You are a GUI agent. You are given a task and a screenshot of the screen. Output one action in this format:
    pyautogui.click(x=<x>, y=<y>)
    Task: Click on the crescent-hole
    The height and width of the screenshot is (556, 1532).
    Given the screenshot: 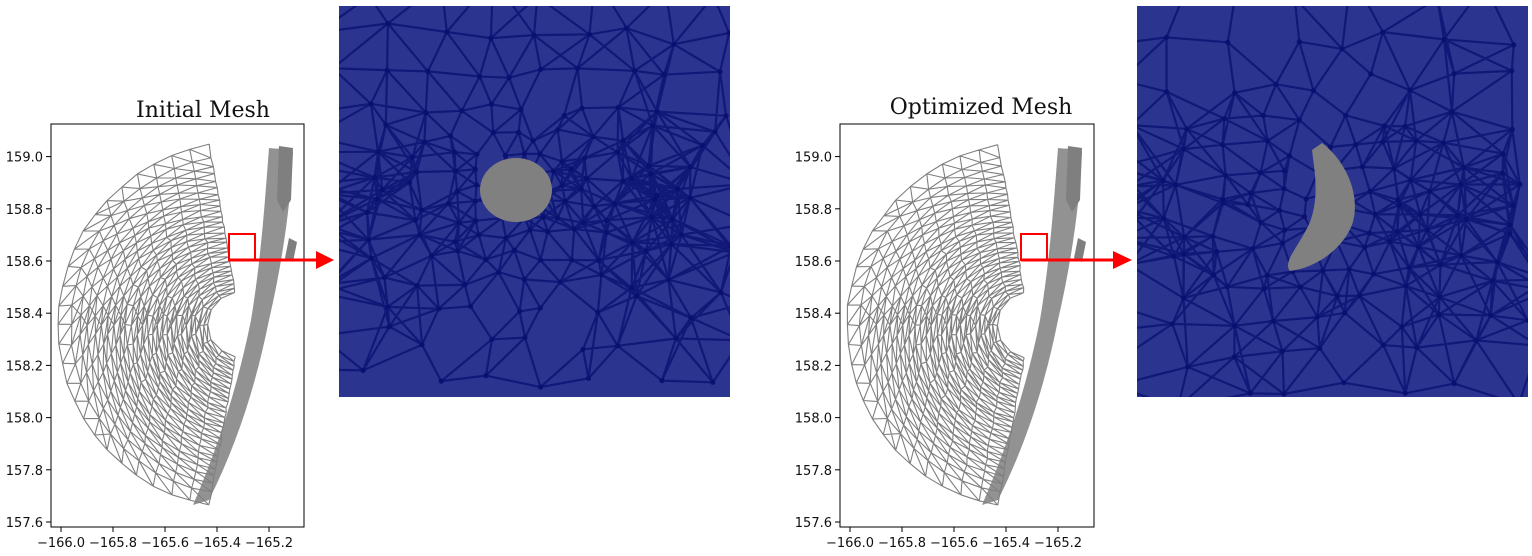 What is the action you would take?
    pyautogui.click(x=1321, y=207)
    